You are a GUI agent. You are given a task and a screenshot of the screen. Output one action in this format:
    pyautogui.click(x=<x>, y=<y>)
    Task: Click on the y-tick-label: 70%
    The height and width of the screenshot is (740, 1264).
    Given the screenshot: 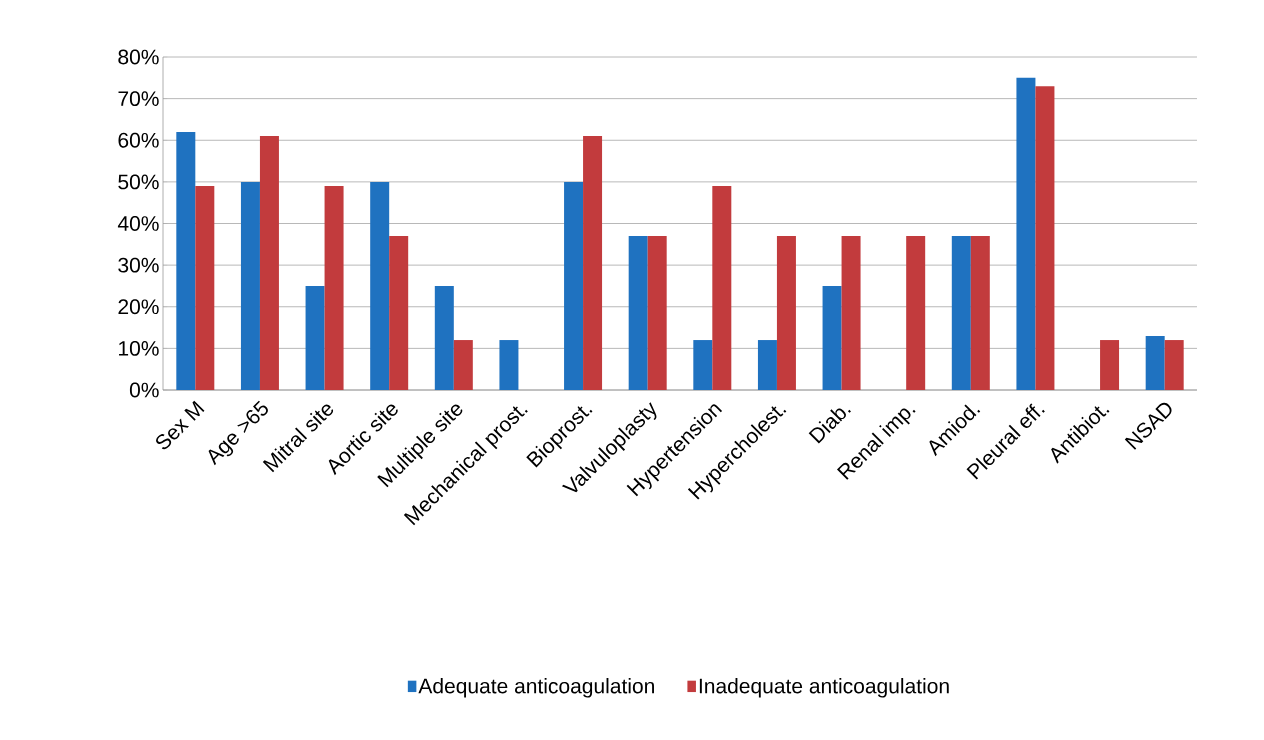 What is the action you would take?
    pyautogui.click(x=138, y=99)
    